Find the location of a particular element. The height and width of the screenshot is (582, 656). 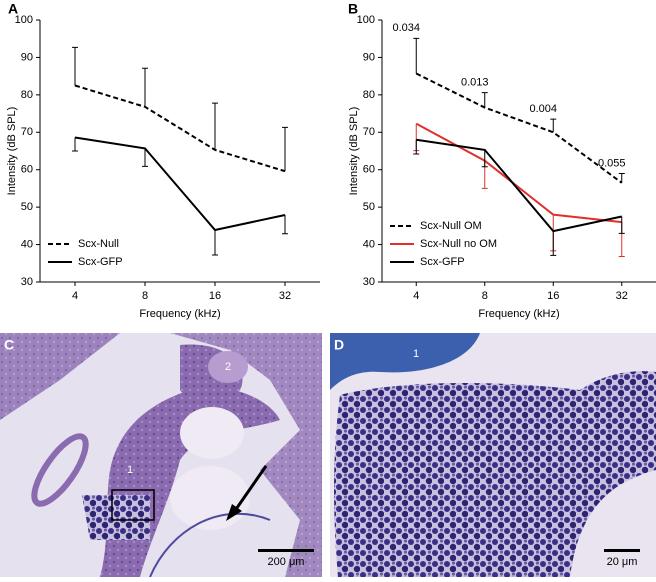

annotation: 0.013 is located at coordinates (475, 83).